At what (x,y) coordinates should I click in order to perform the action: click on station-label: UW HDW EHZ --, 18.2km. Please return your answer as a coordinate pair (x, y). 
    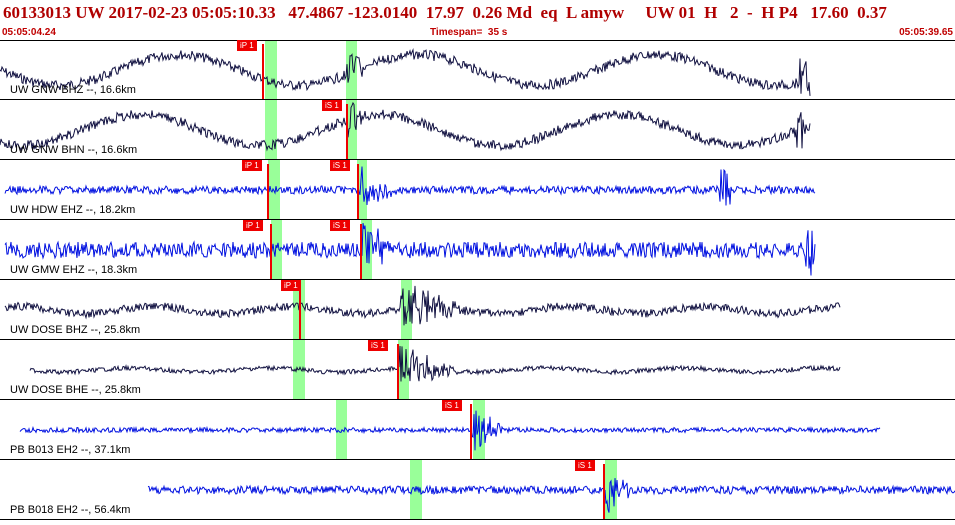
    Looking at the image, I should click on (73, 210).